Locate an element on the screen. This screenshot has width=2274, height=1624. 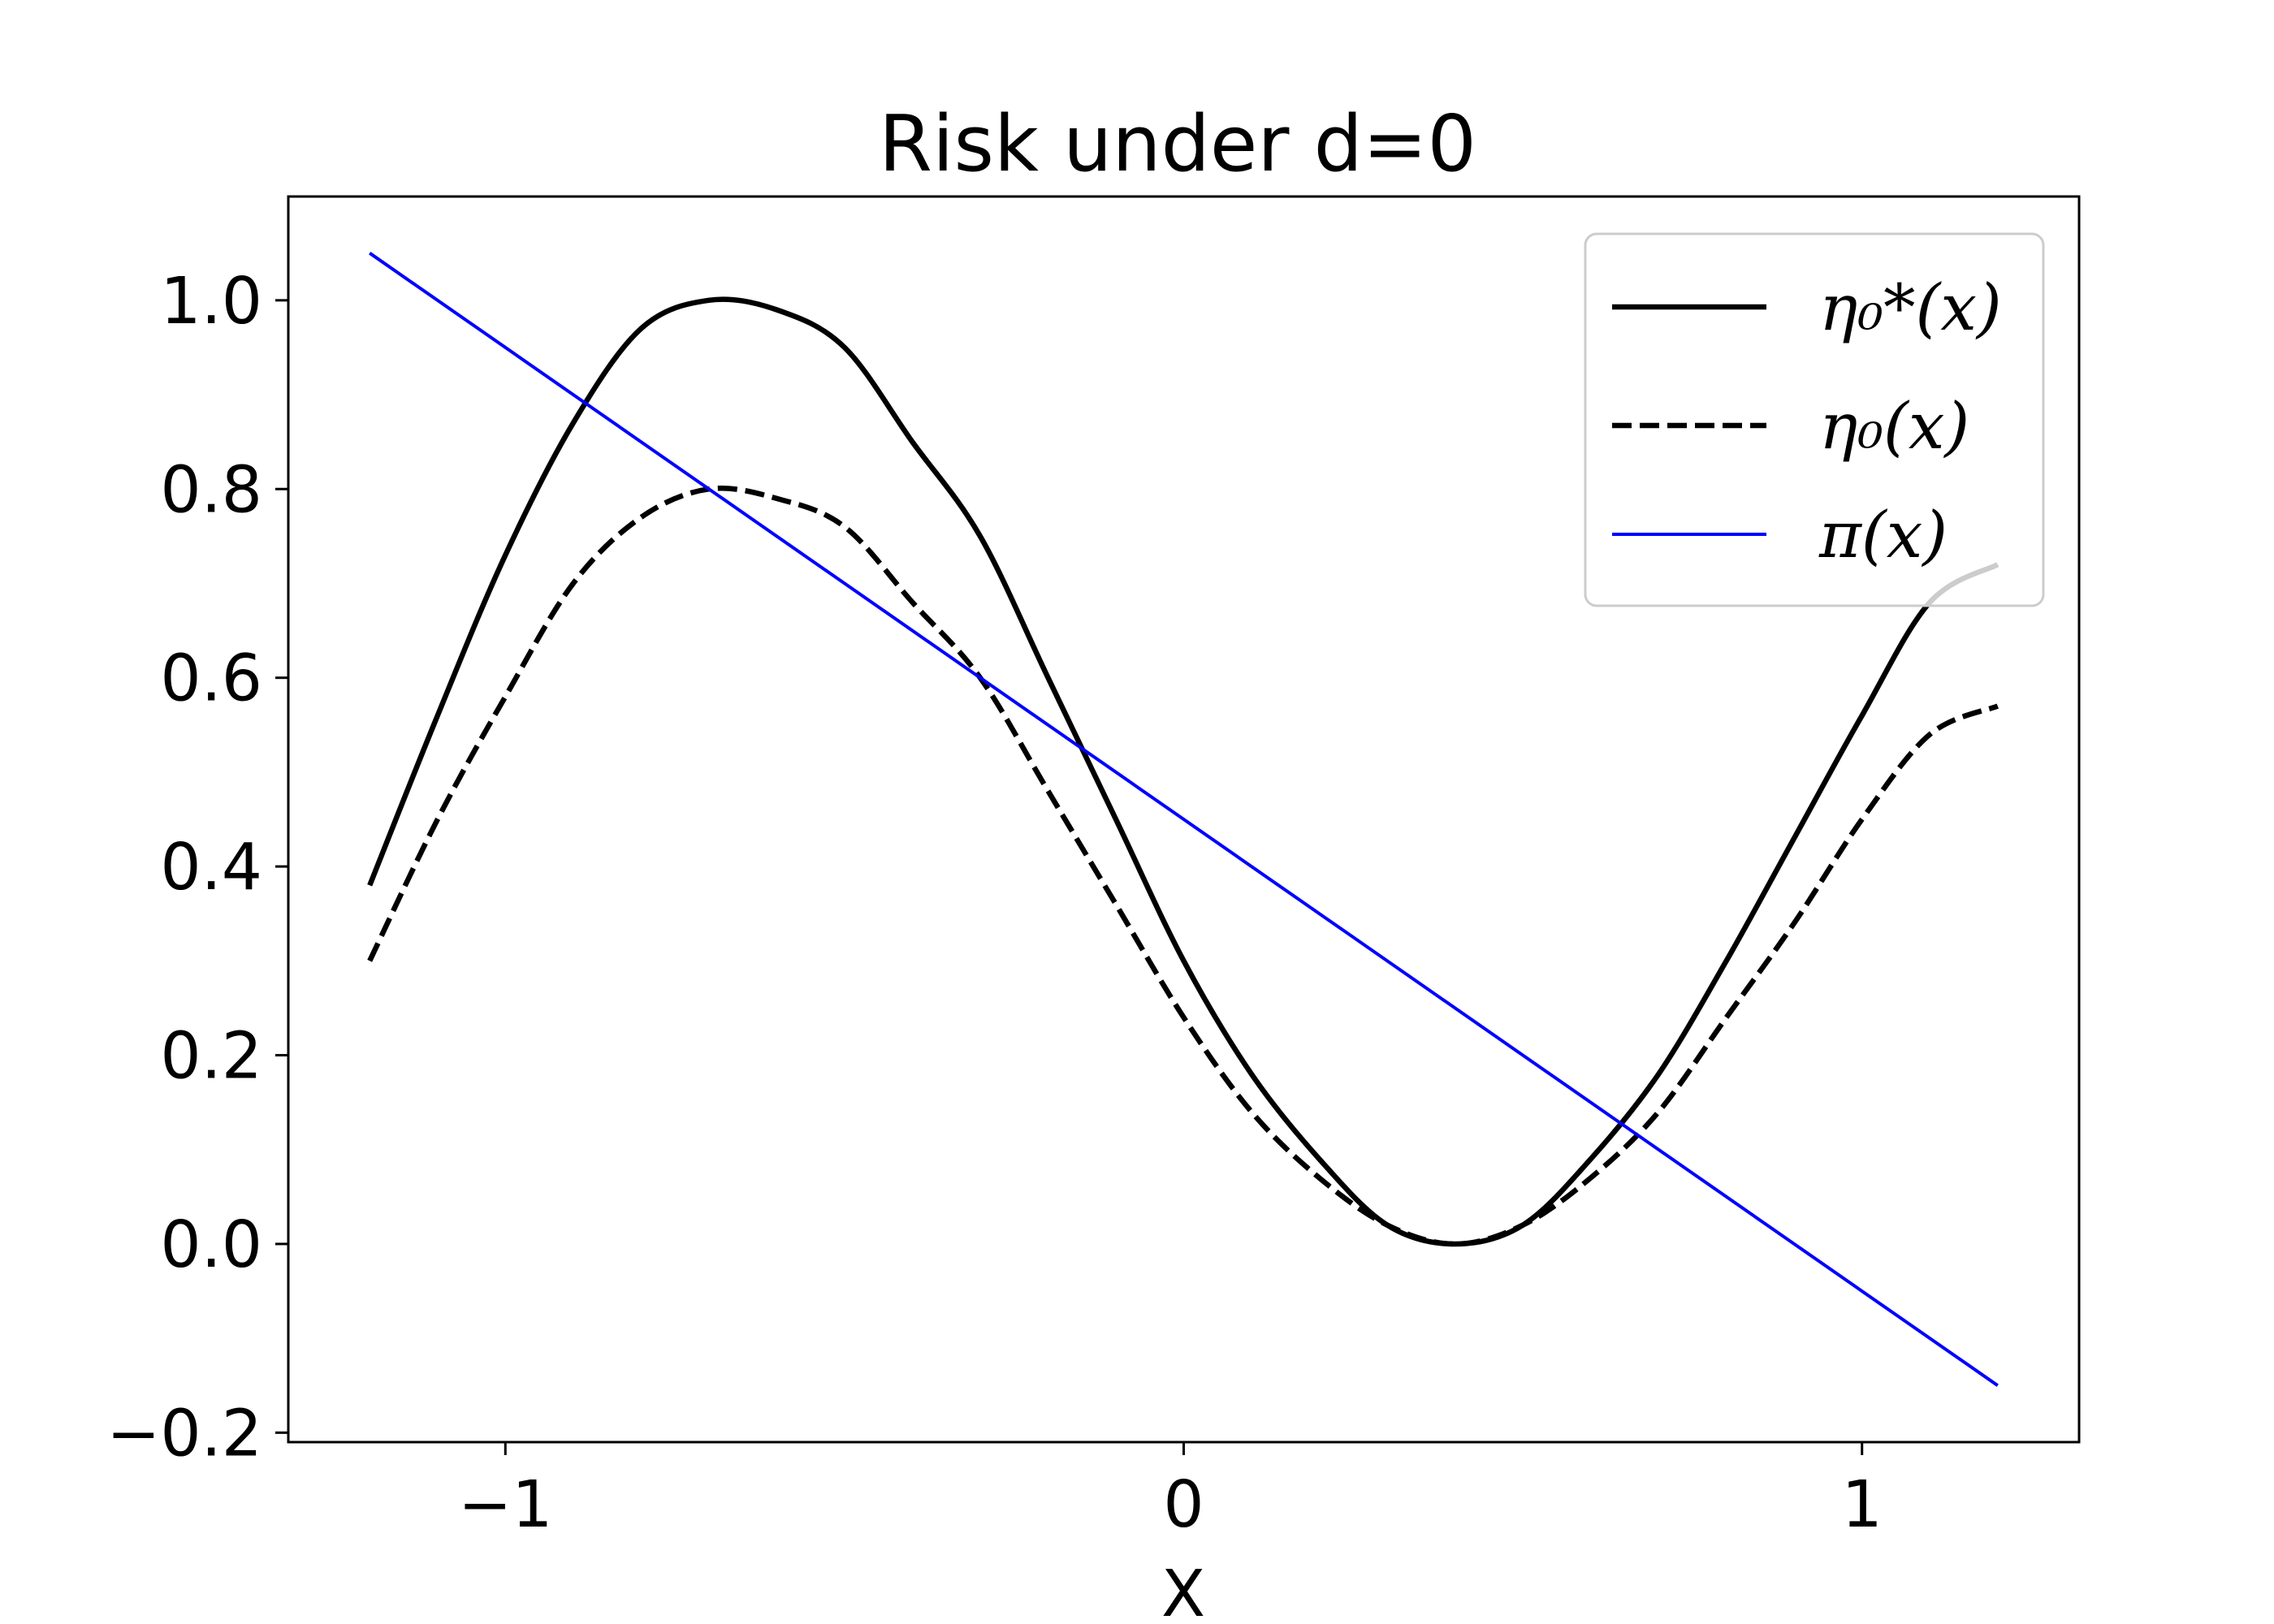
y-tick-label-3: 0.4 is located at coordinates (211, 868).